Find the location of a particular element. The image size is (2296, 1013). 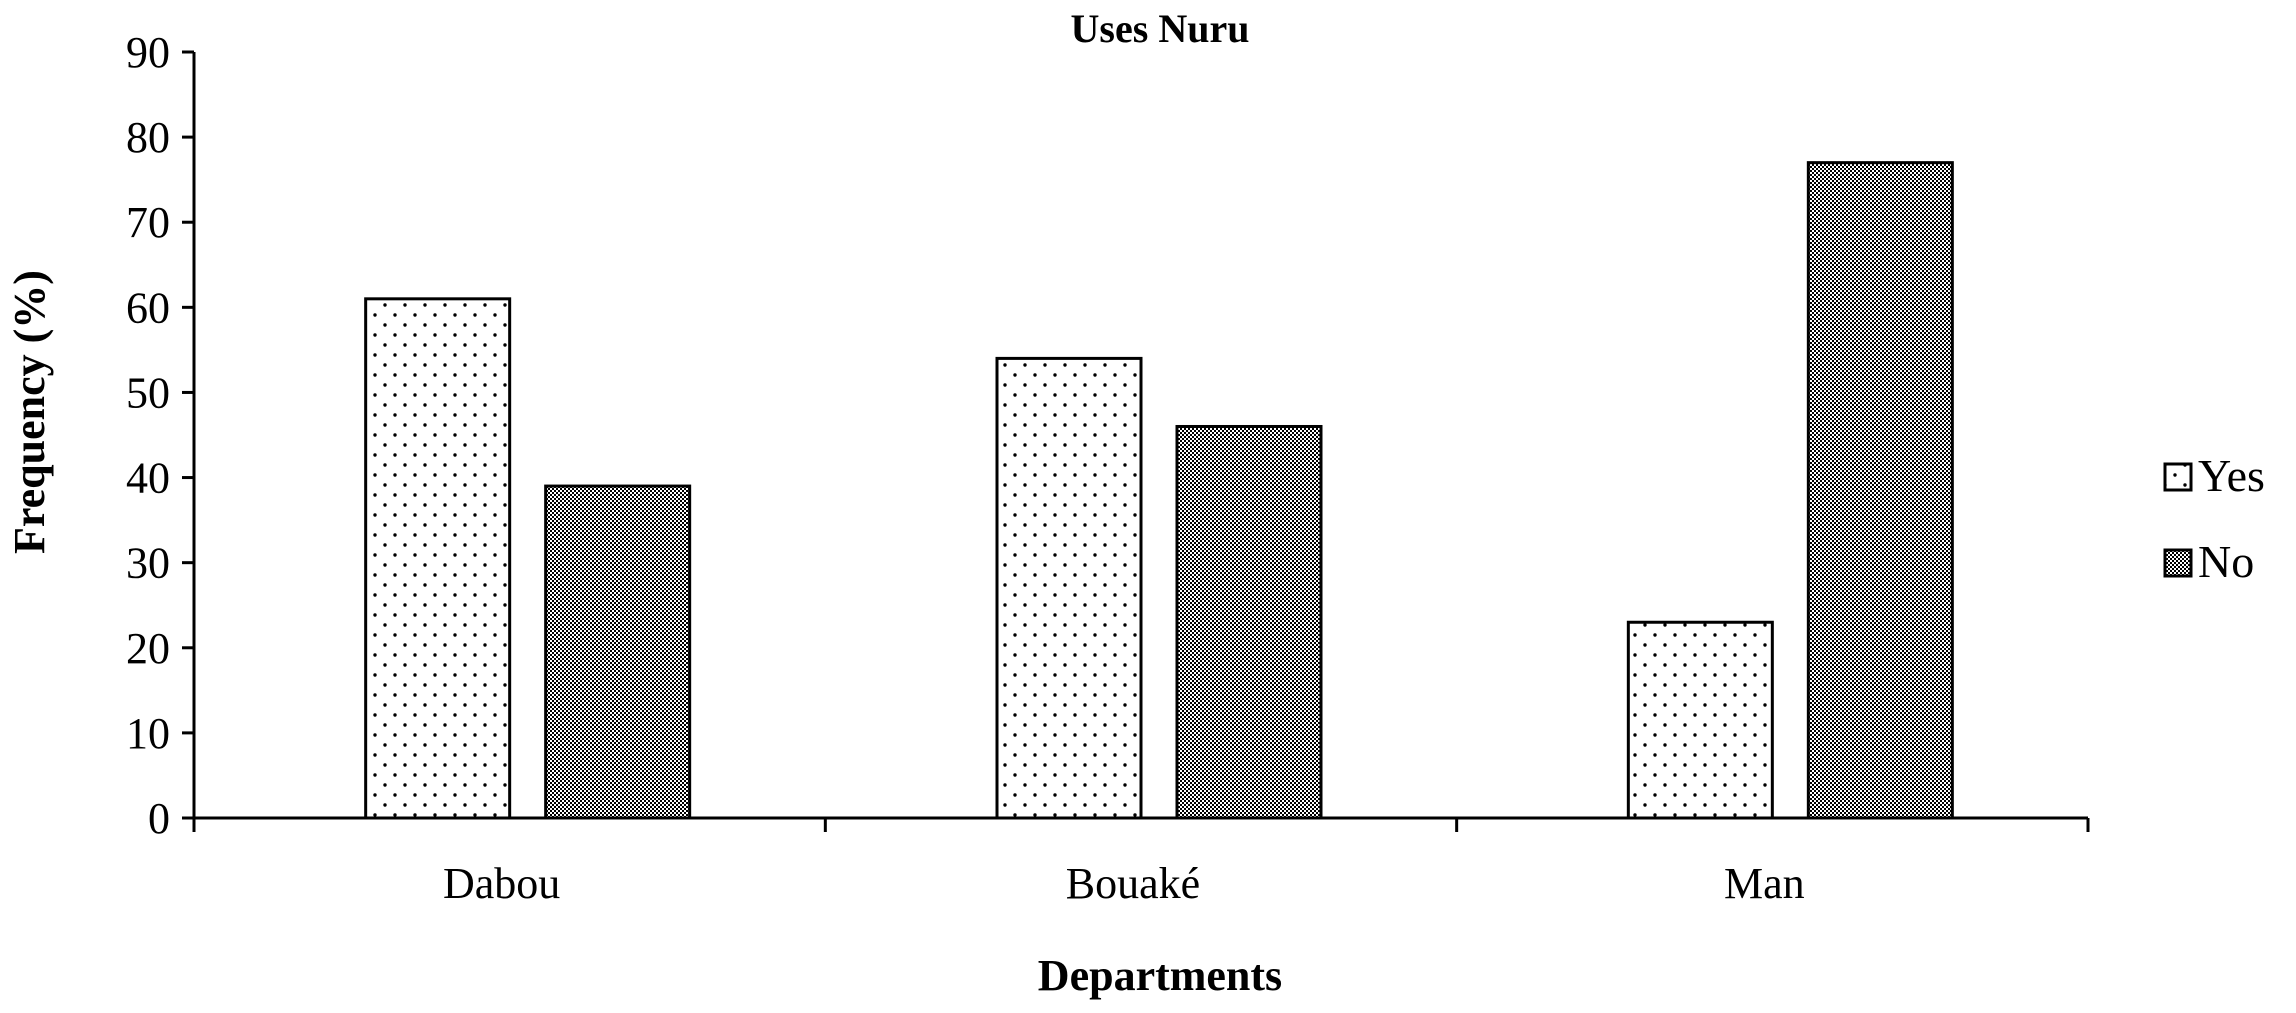

y-tick-label: 10 is located at coordinates (148, 733).